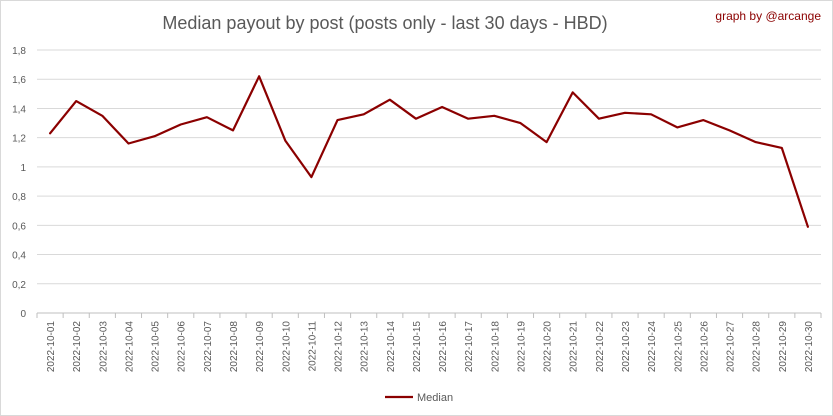 The height and width of the screenshot is (416, 833). I want to click on x-tick-label: 2022-10-04, so click(129, 347).